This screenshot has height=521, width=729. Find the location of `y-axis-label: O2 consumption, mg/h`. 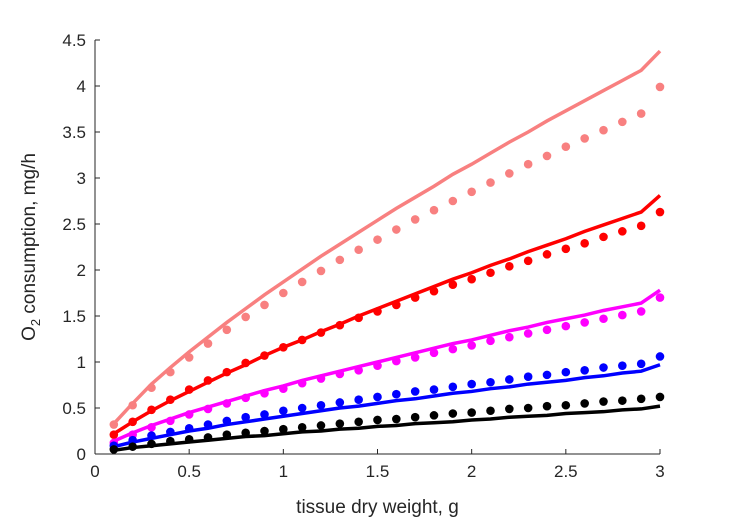

y-axis-label: O2 consumption, mg/h is located at coordinates (31, 247).